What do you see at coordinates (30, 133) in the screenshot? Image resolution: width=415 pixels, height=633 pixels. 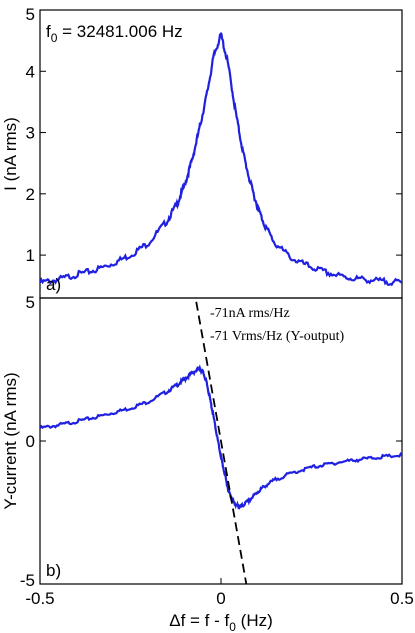 I see `y-tick-label: 3` at bounding box center [30, 133].